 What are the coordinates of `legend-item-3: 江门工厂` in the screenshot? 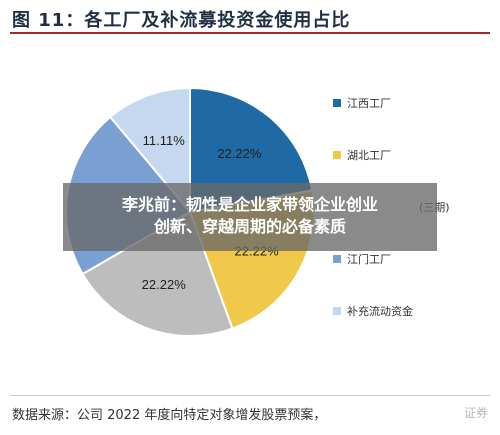 It's located at (362, 259).